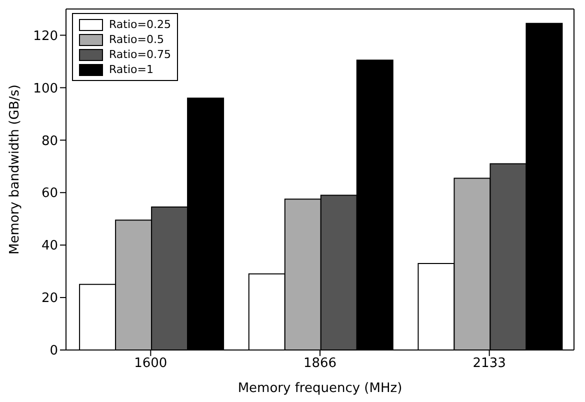 This screenshot has width=585, height=402. I want to click on legend-label: Ratio=1, so click(131, 69).